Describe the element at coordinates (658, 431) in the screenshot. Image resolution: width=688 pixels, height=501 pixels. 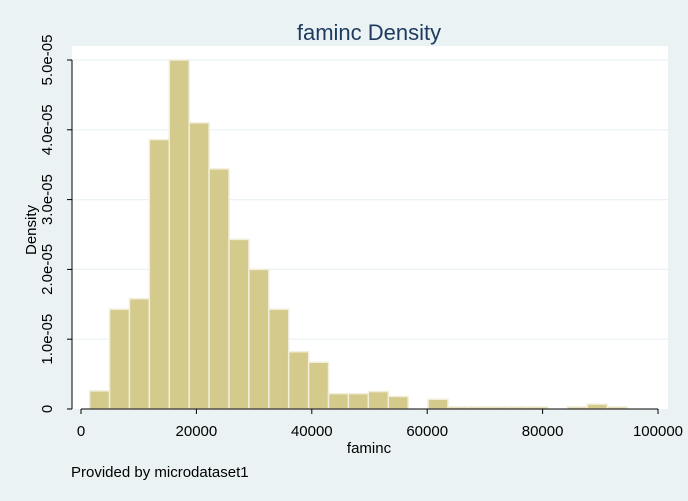
I see `x-tick-label: 100000` at that location.